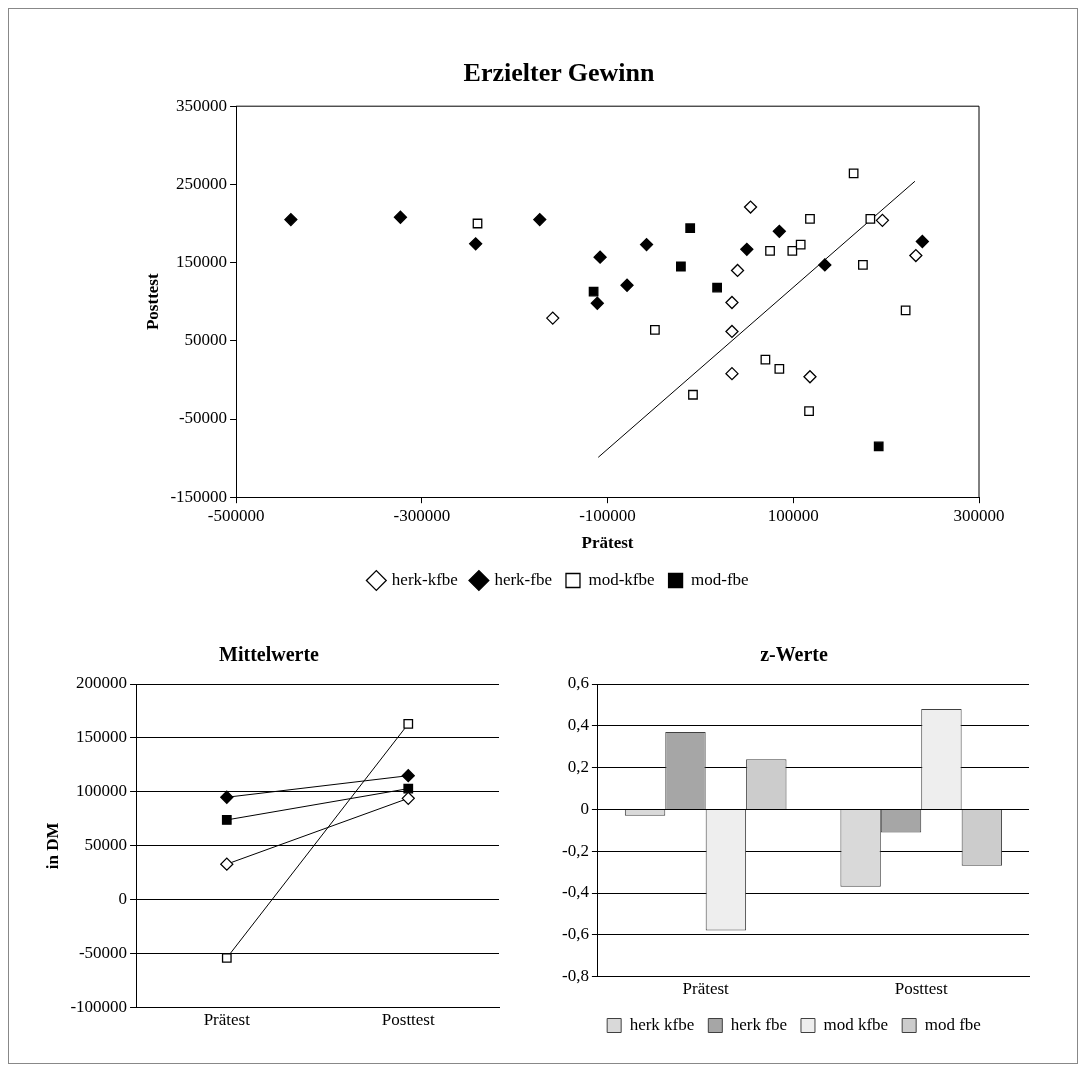 Image resolution: width=1086 pixels, height=1072 pixels. I want to click on legend-label: herk fbe, so click(758, 1024).